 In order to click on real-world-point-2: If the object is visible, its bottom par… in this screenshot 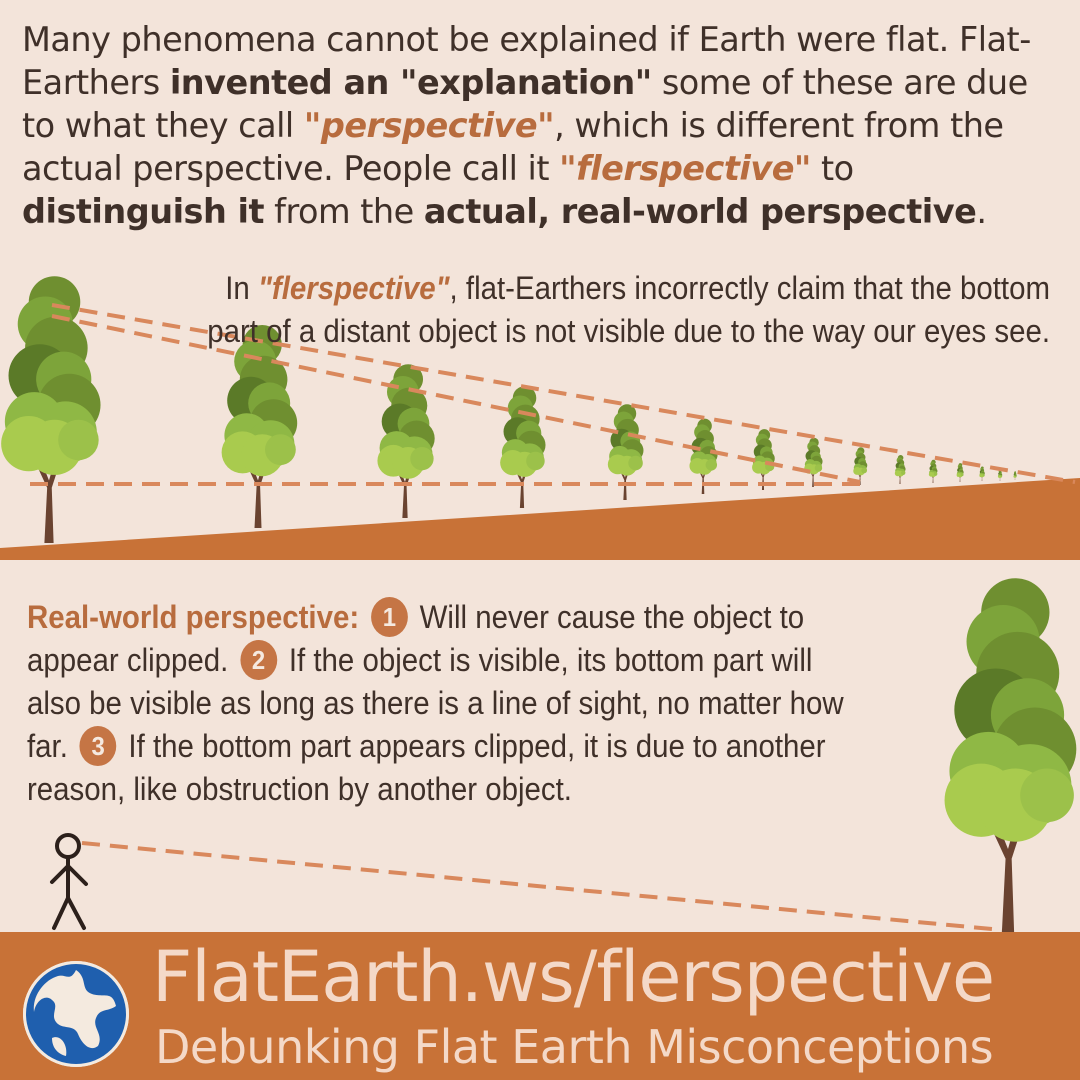, I will do `click(435, 703)`.